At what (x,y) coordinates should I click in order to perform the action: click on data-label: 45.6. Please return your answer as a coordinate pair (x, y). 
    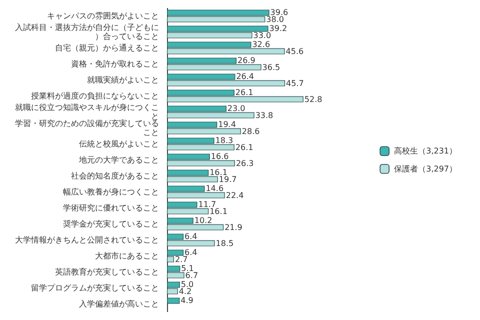
    Looking at the image, I should click on (295, 51).